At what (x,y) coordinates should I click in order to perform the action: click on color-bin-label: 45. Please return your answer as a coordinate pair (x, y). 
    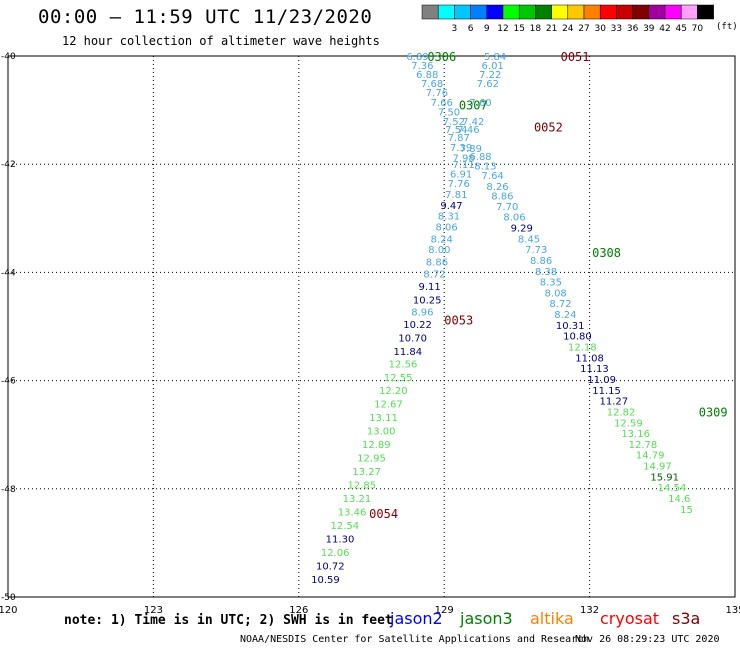
    Looking at the image, I should click on (680, 29).